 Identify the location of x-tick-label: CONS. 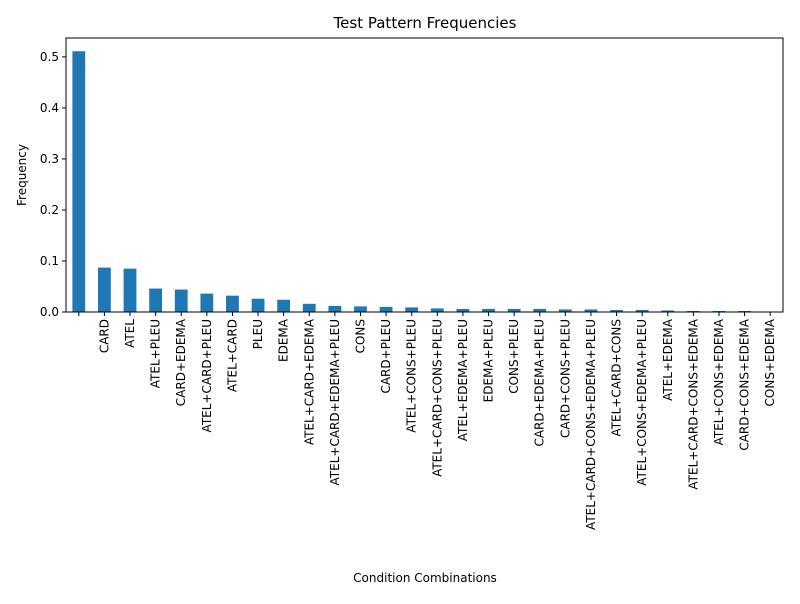
(360, 336).